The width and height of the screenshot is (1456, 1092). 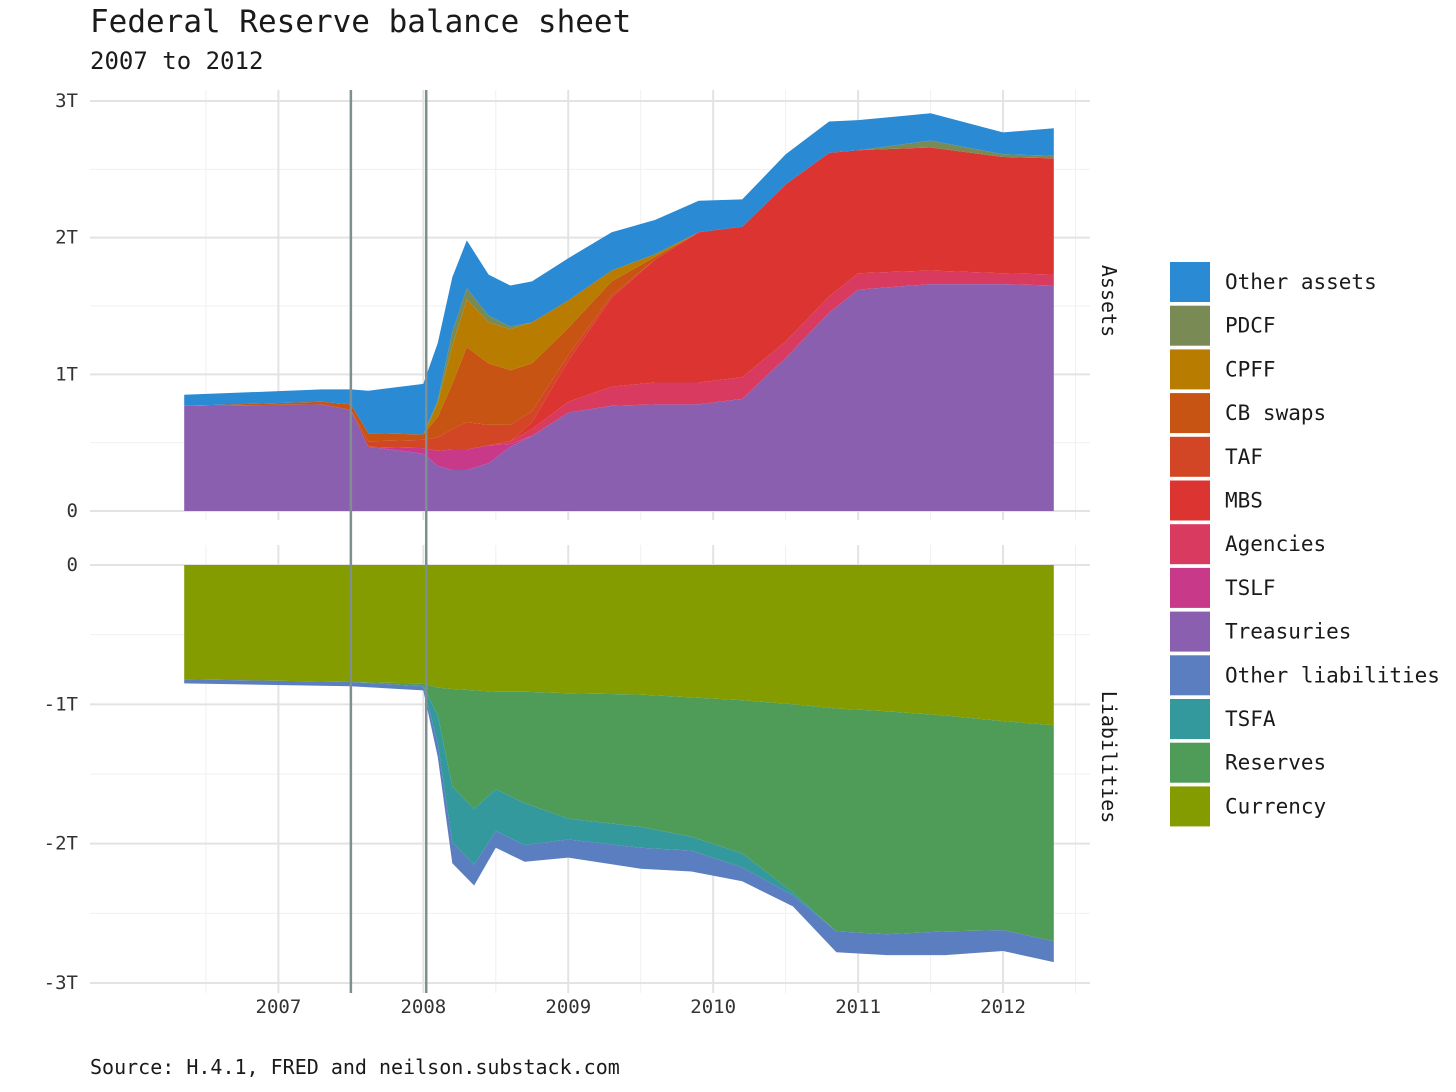 I want to click on legend-swatch-taf, so click(x=1190, y=457).